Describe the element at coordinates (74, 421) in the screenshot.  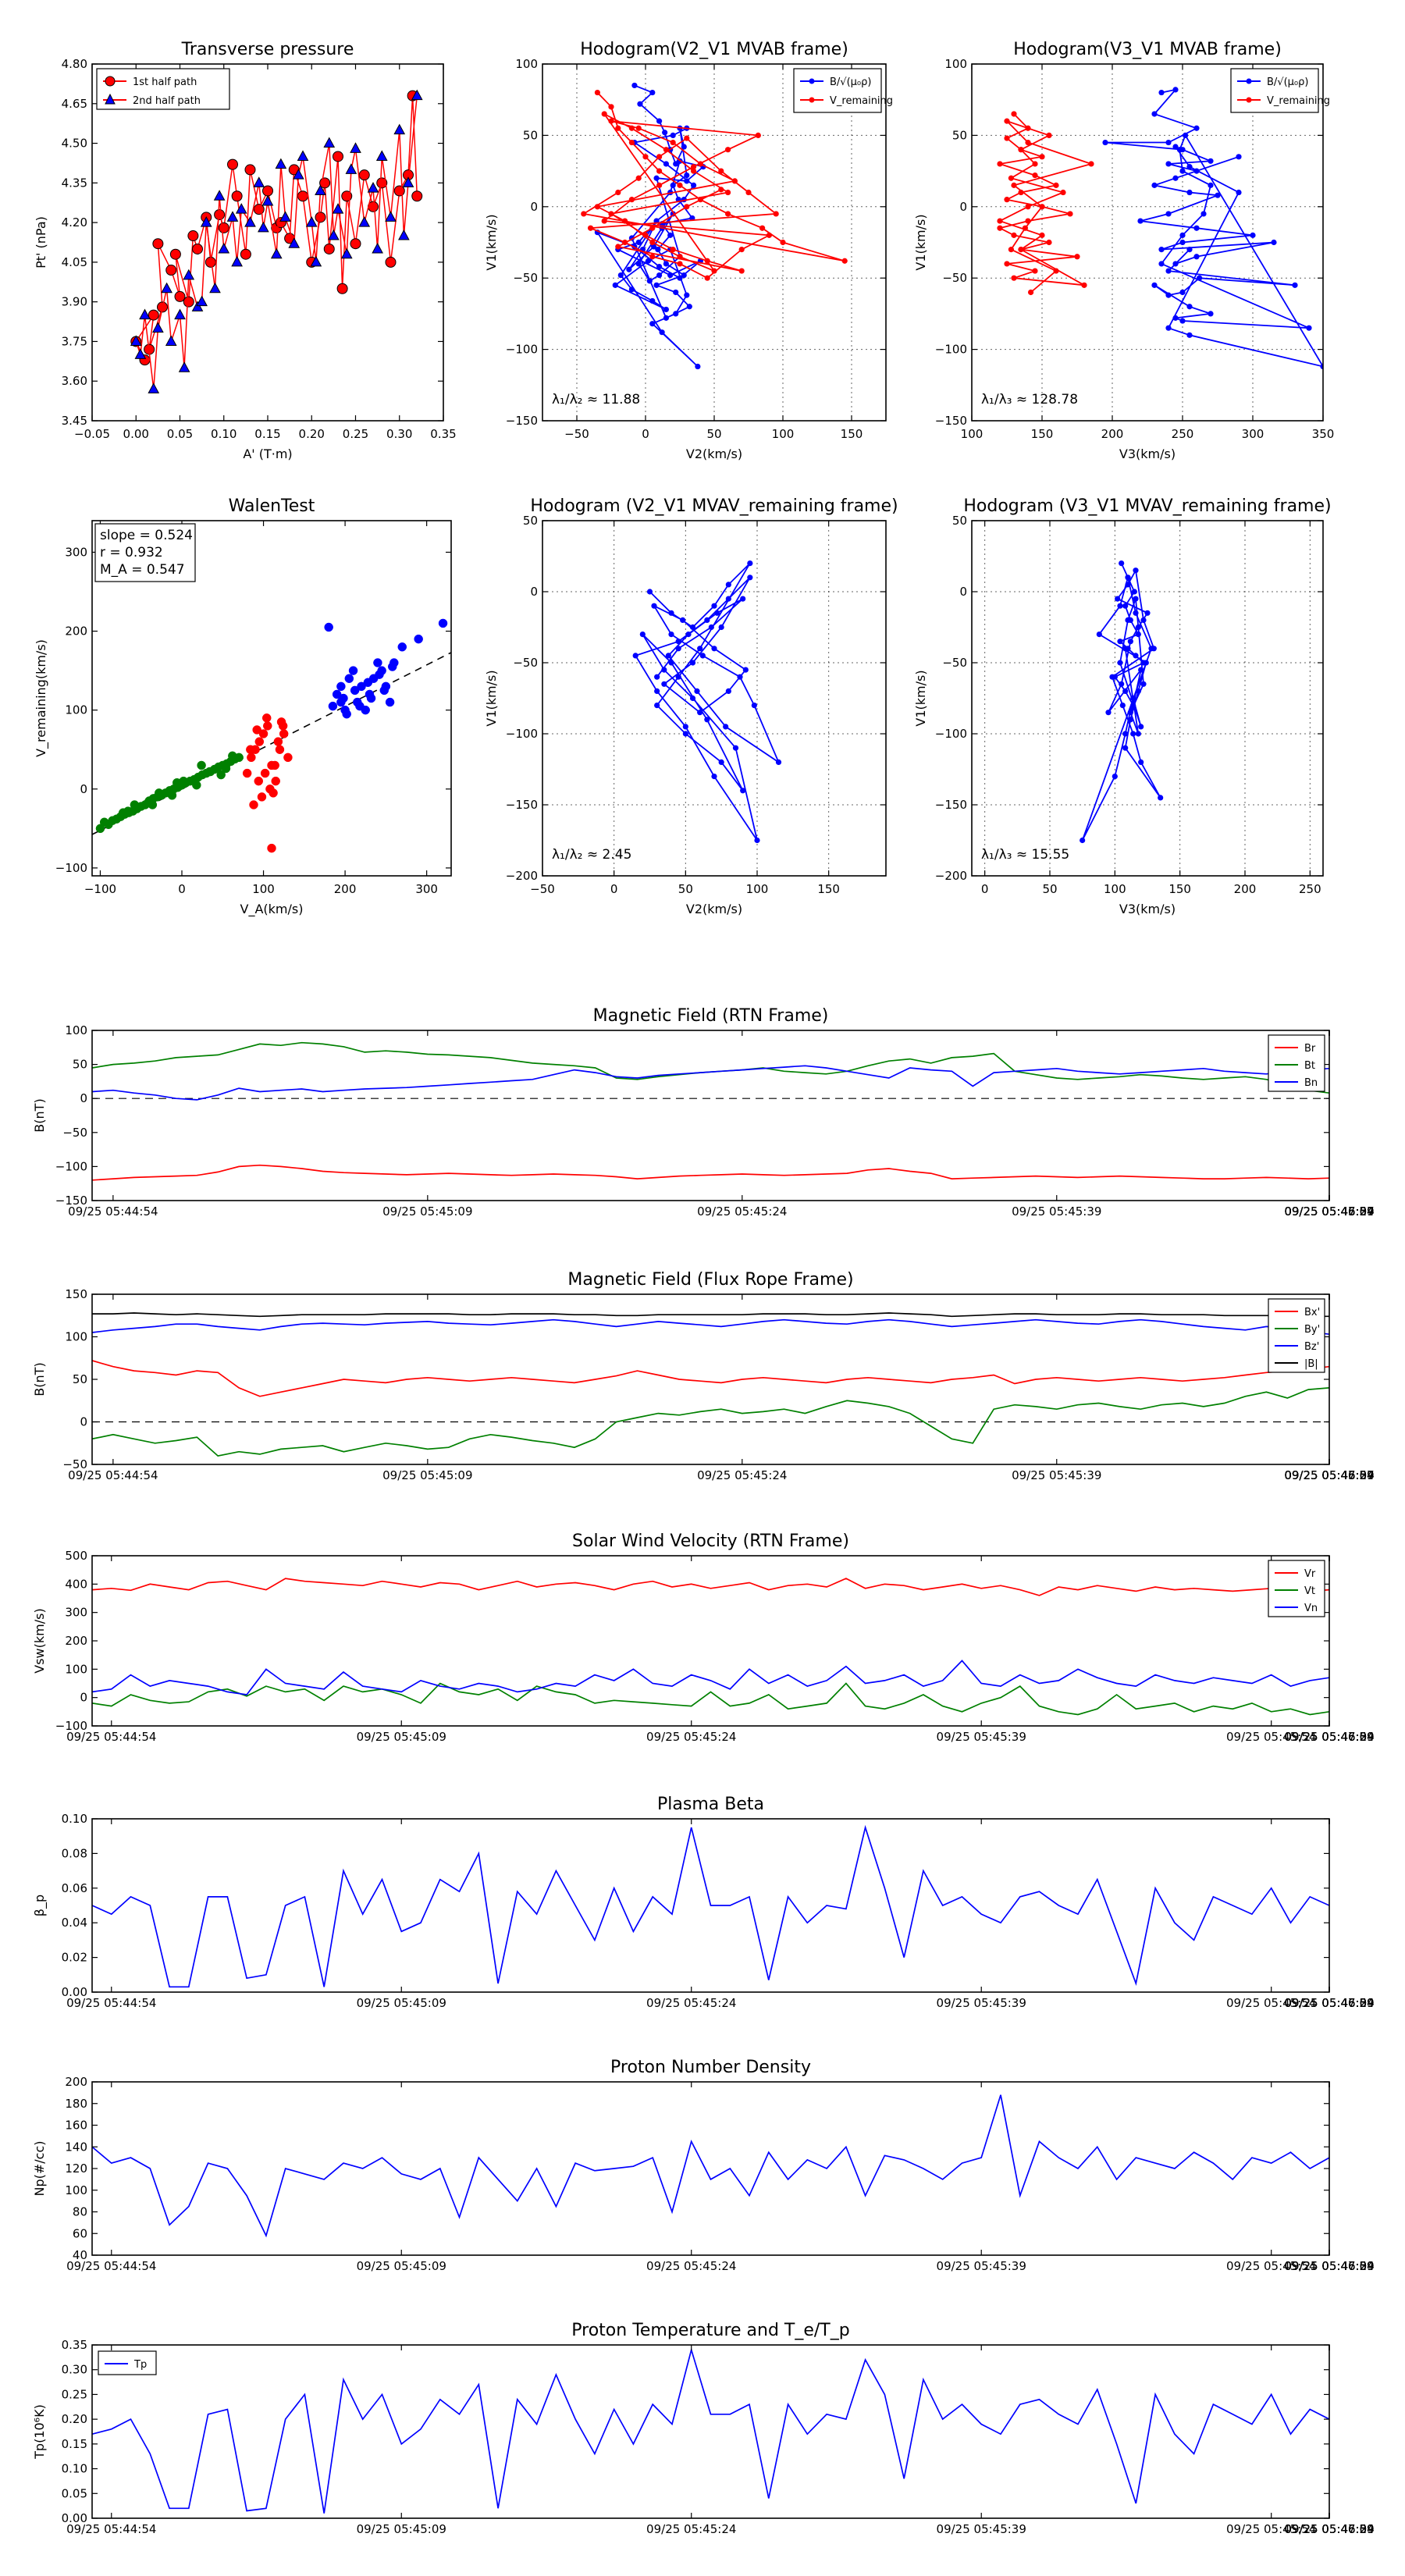
I see `y-tick-label: 3.45` at that location.